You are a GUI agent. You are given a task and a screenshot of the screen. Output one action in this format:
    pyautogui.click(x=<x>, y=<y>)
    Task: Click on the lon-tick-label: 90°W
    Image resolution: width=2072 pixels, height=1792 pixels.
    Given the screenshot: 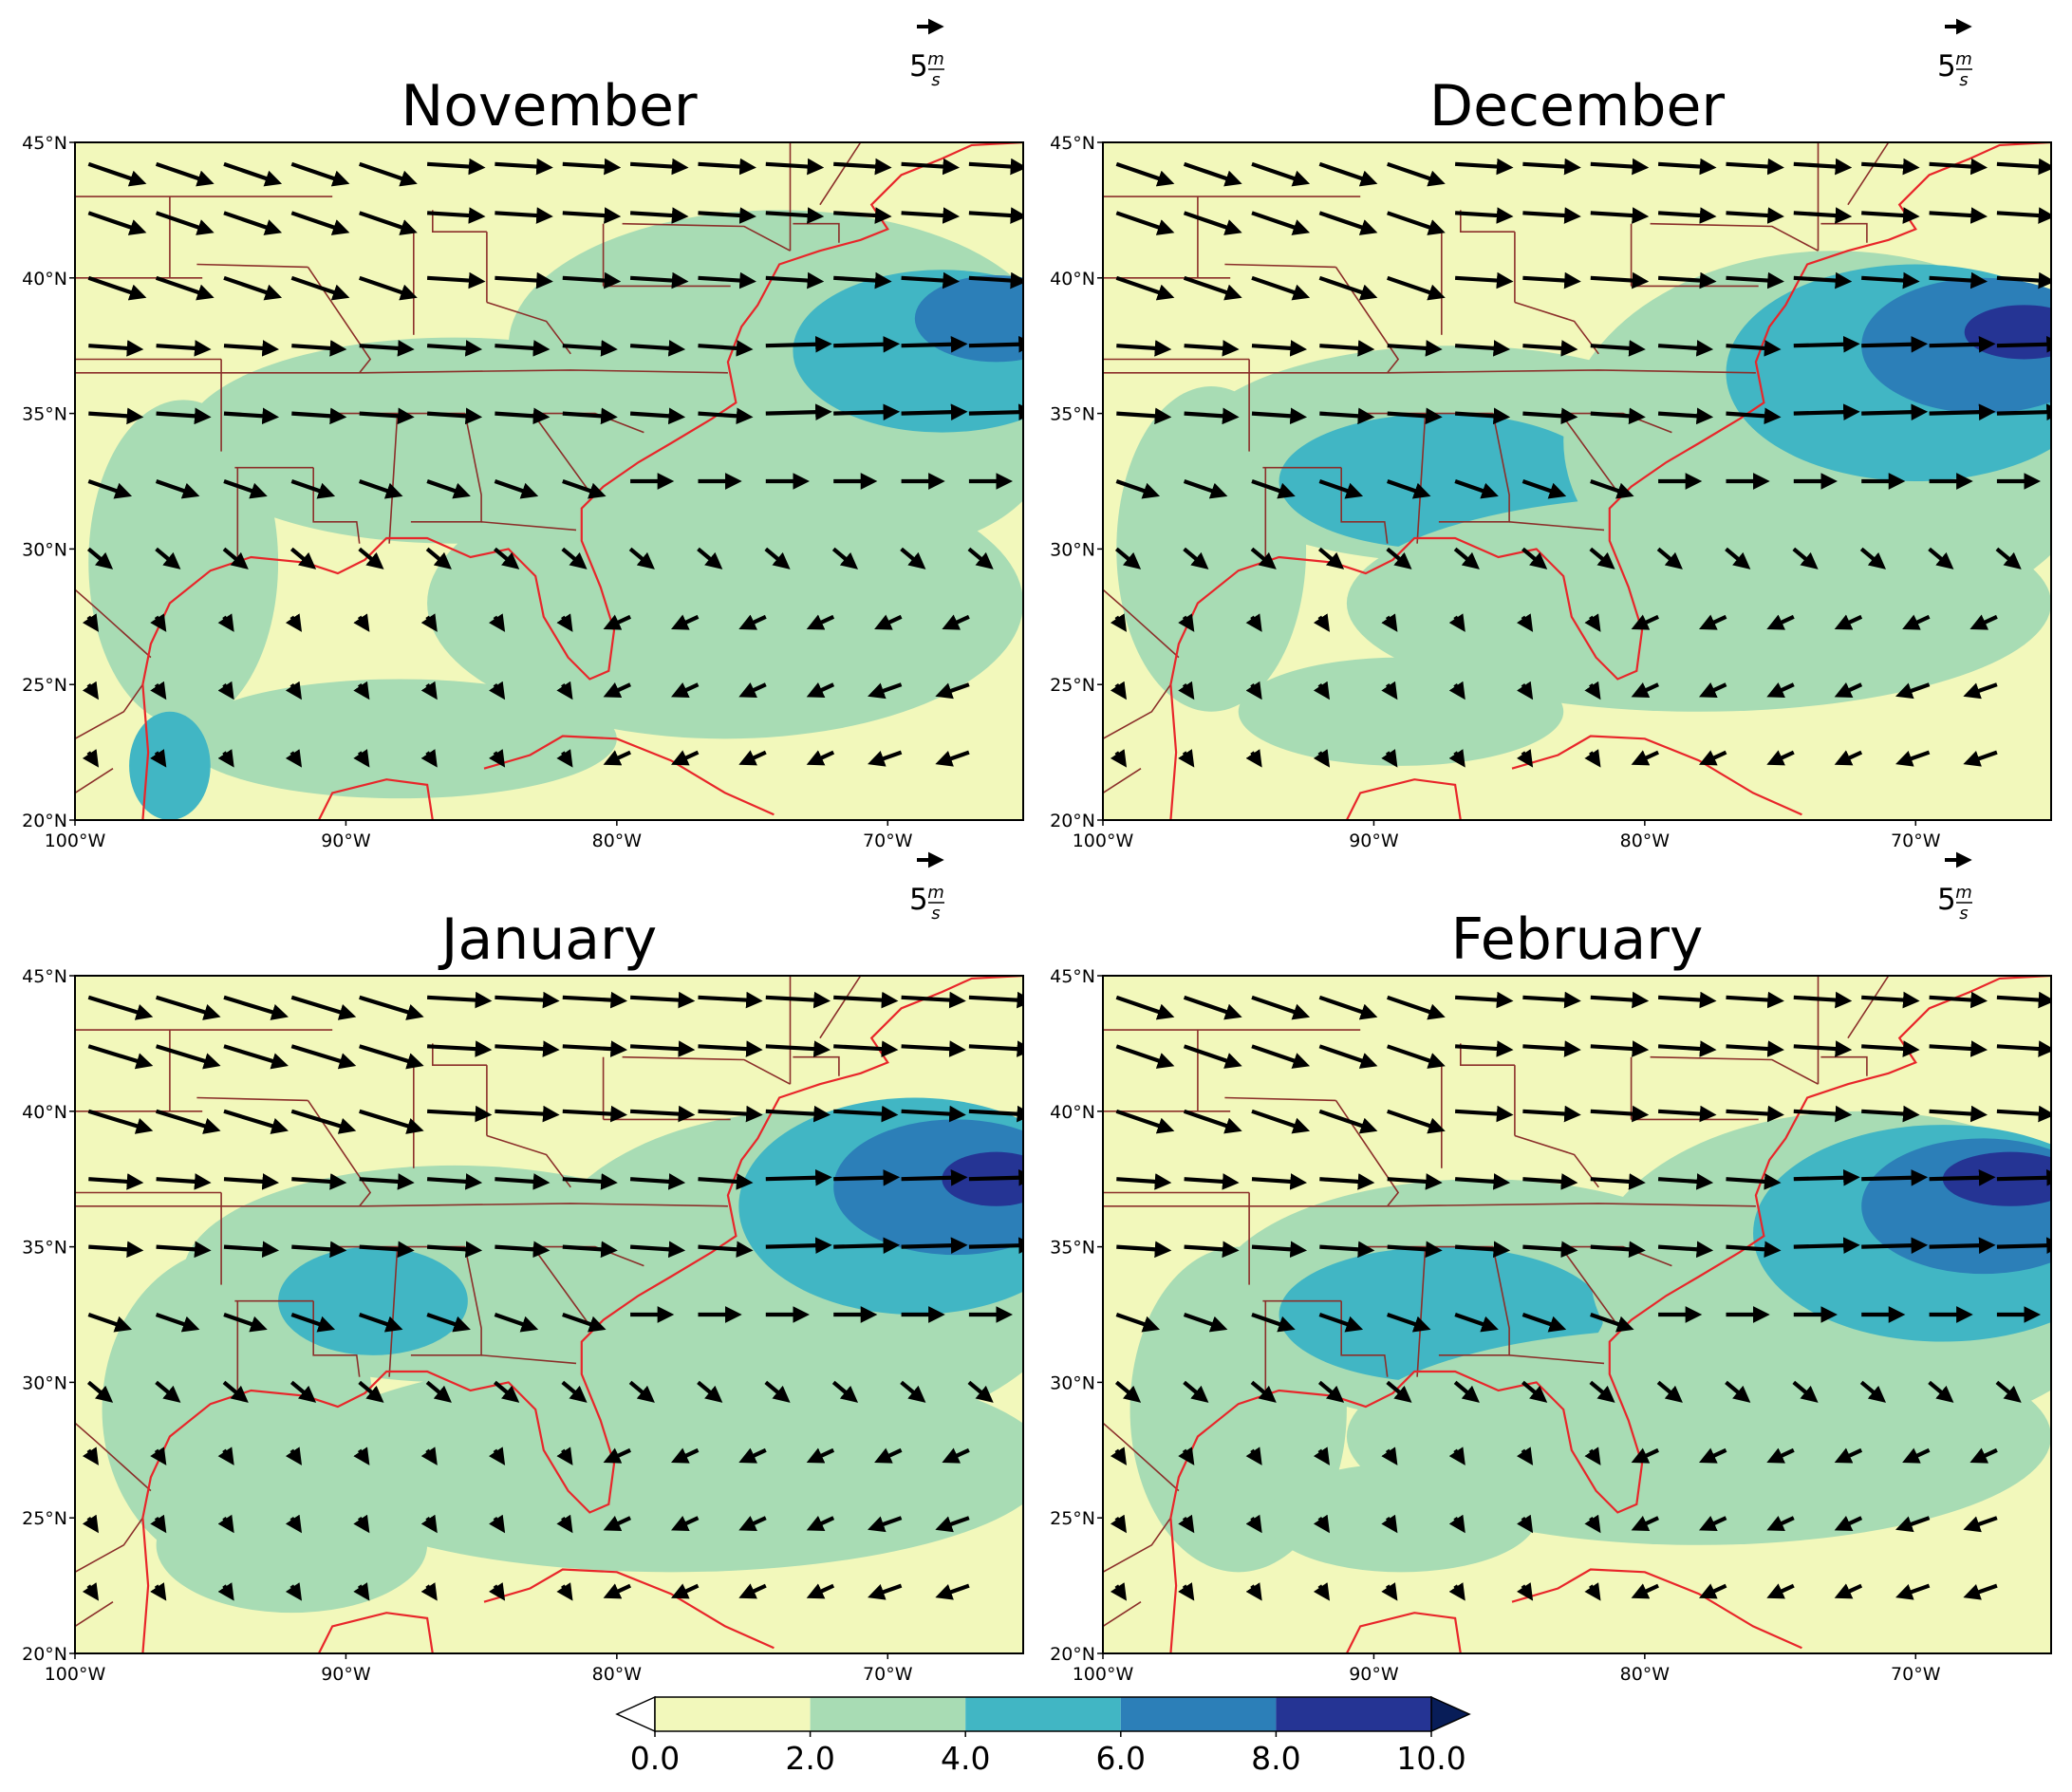 What is the action you would take?
    pyautogui.click(x=346, y=841)
    